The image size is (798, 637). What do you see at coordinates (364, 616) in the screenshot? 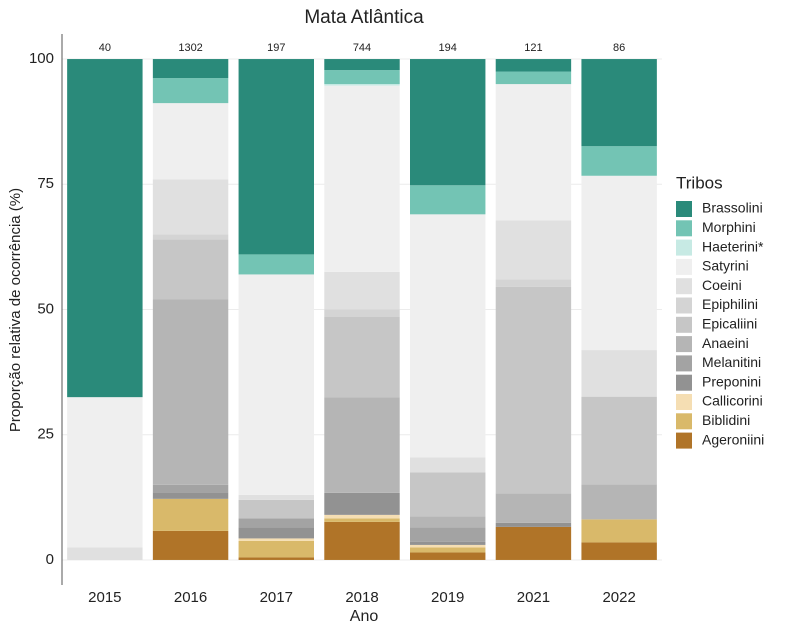
I see `x-axis-title: Ano` at bounding box center [364, 616].